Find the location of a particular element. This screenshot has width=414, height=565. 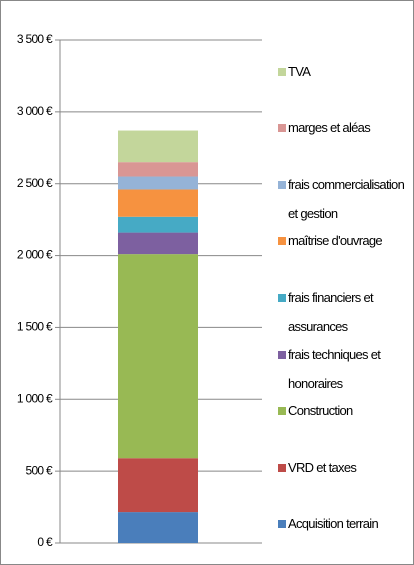

legend-label: frais techniques et honoraires is located at coordinates (334, 368).